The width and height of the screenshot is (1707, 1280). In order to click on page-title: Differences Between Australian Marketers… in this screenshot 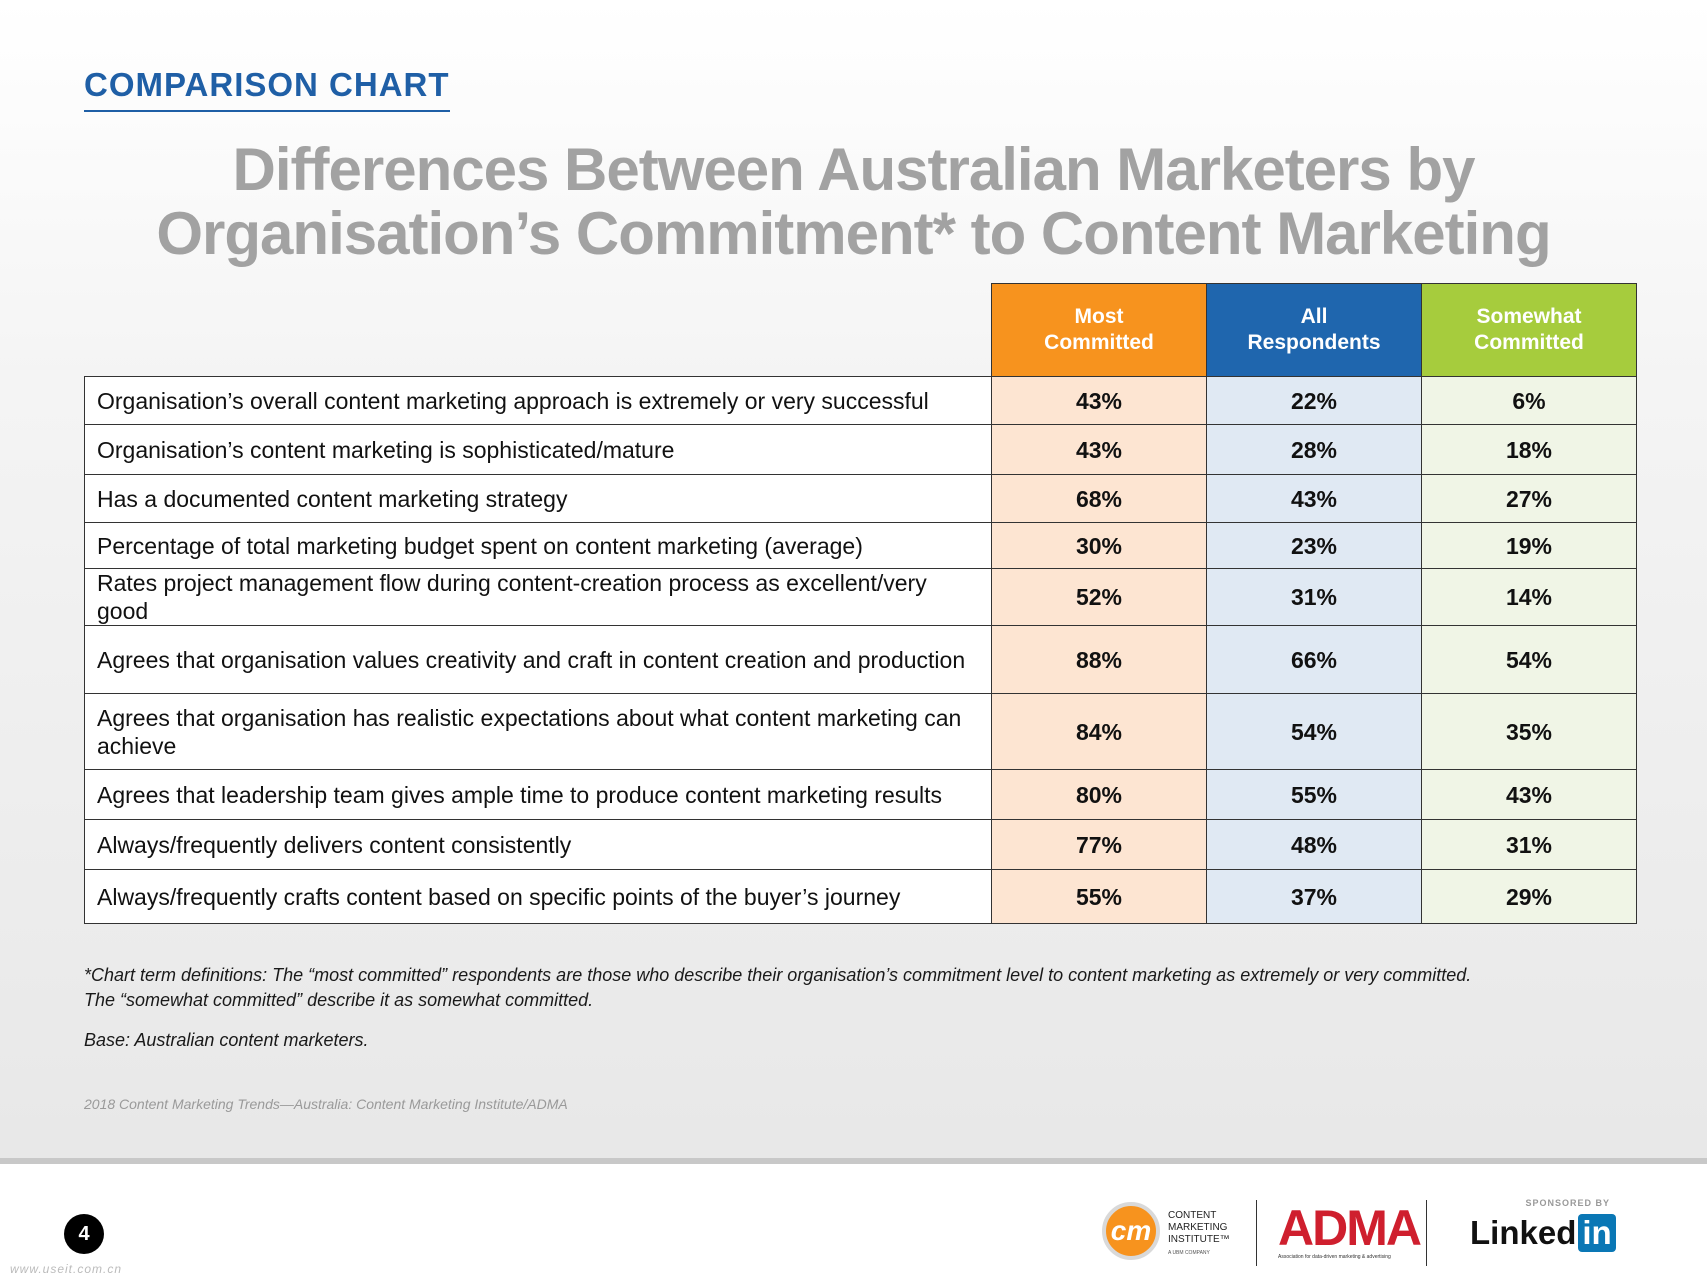, I will do `click(853, 202)`.